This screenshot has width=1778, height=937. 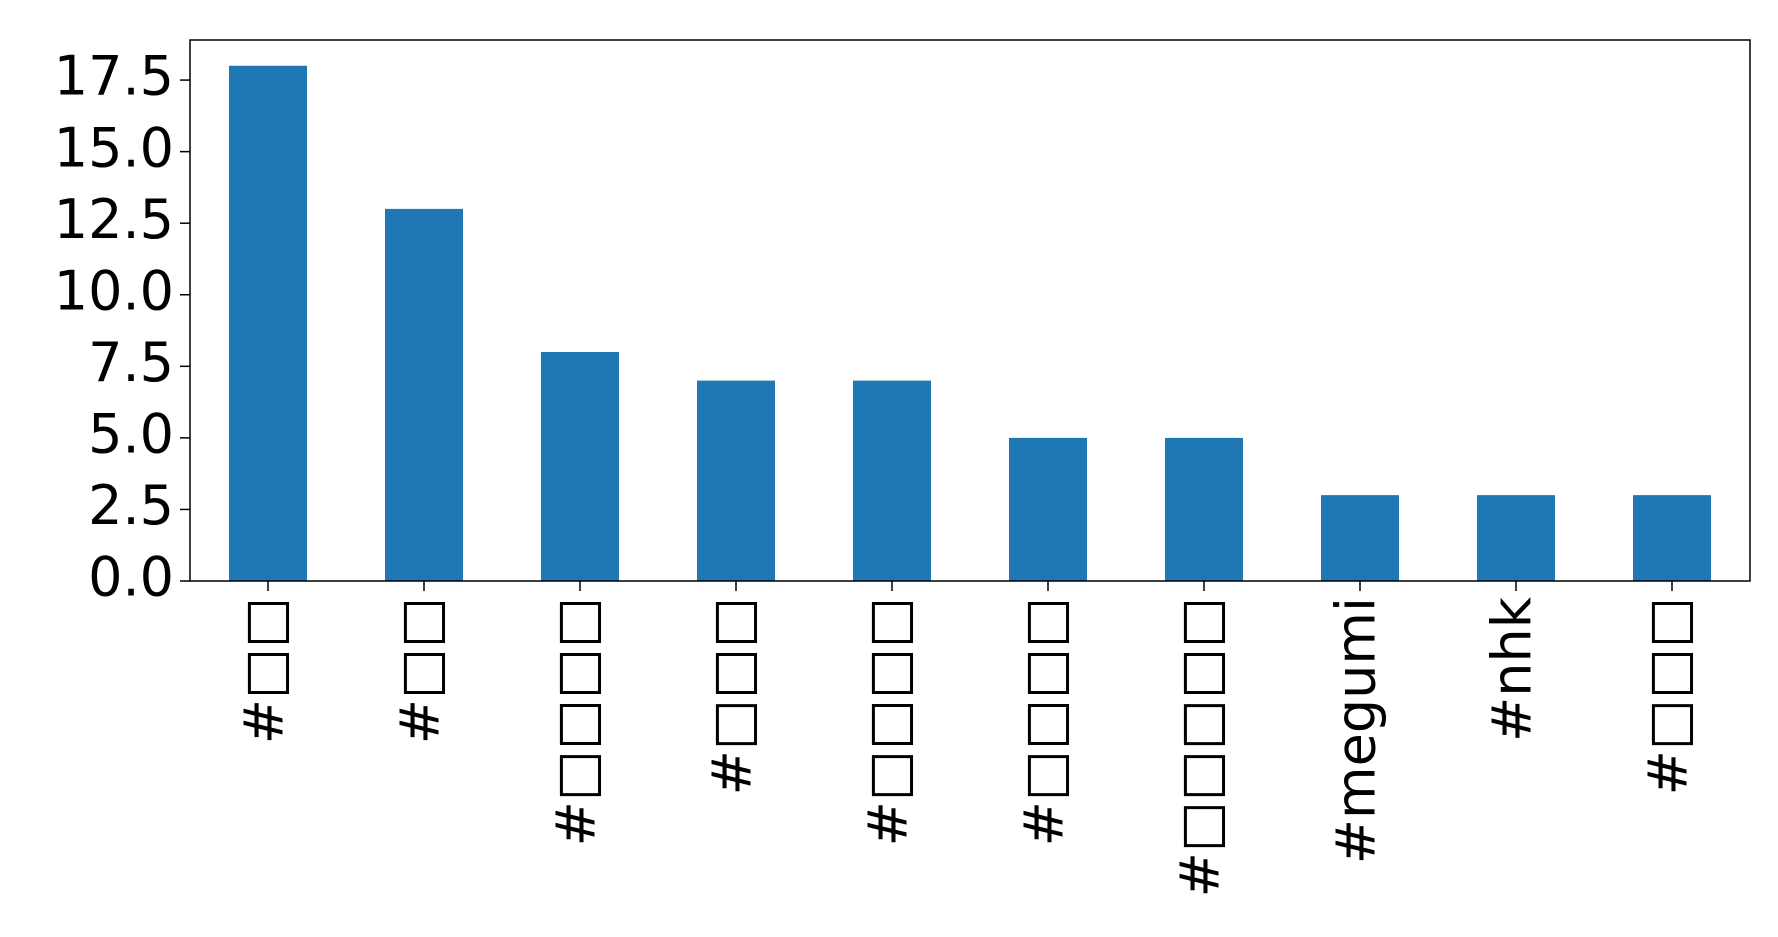 What do you see at coordinates (1200, 747) in the screenshot?
I see `x-tick-label: #□□□□□` at bounding box center [1200, 747].